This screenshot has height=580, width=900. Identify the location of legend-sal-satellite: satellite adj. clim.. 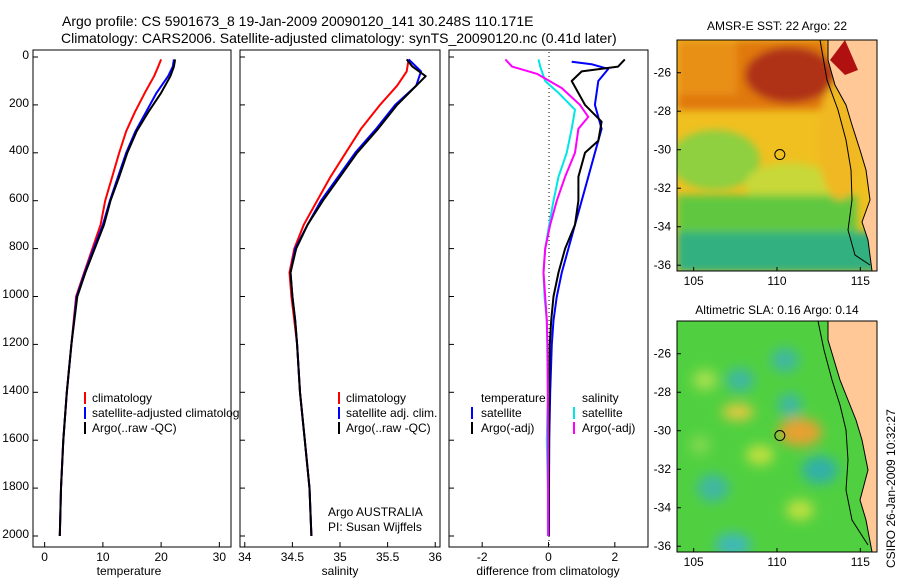
(391, 413).